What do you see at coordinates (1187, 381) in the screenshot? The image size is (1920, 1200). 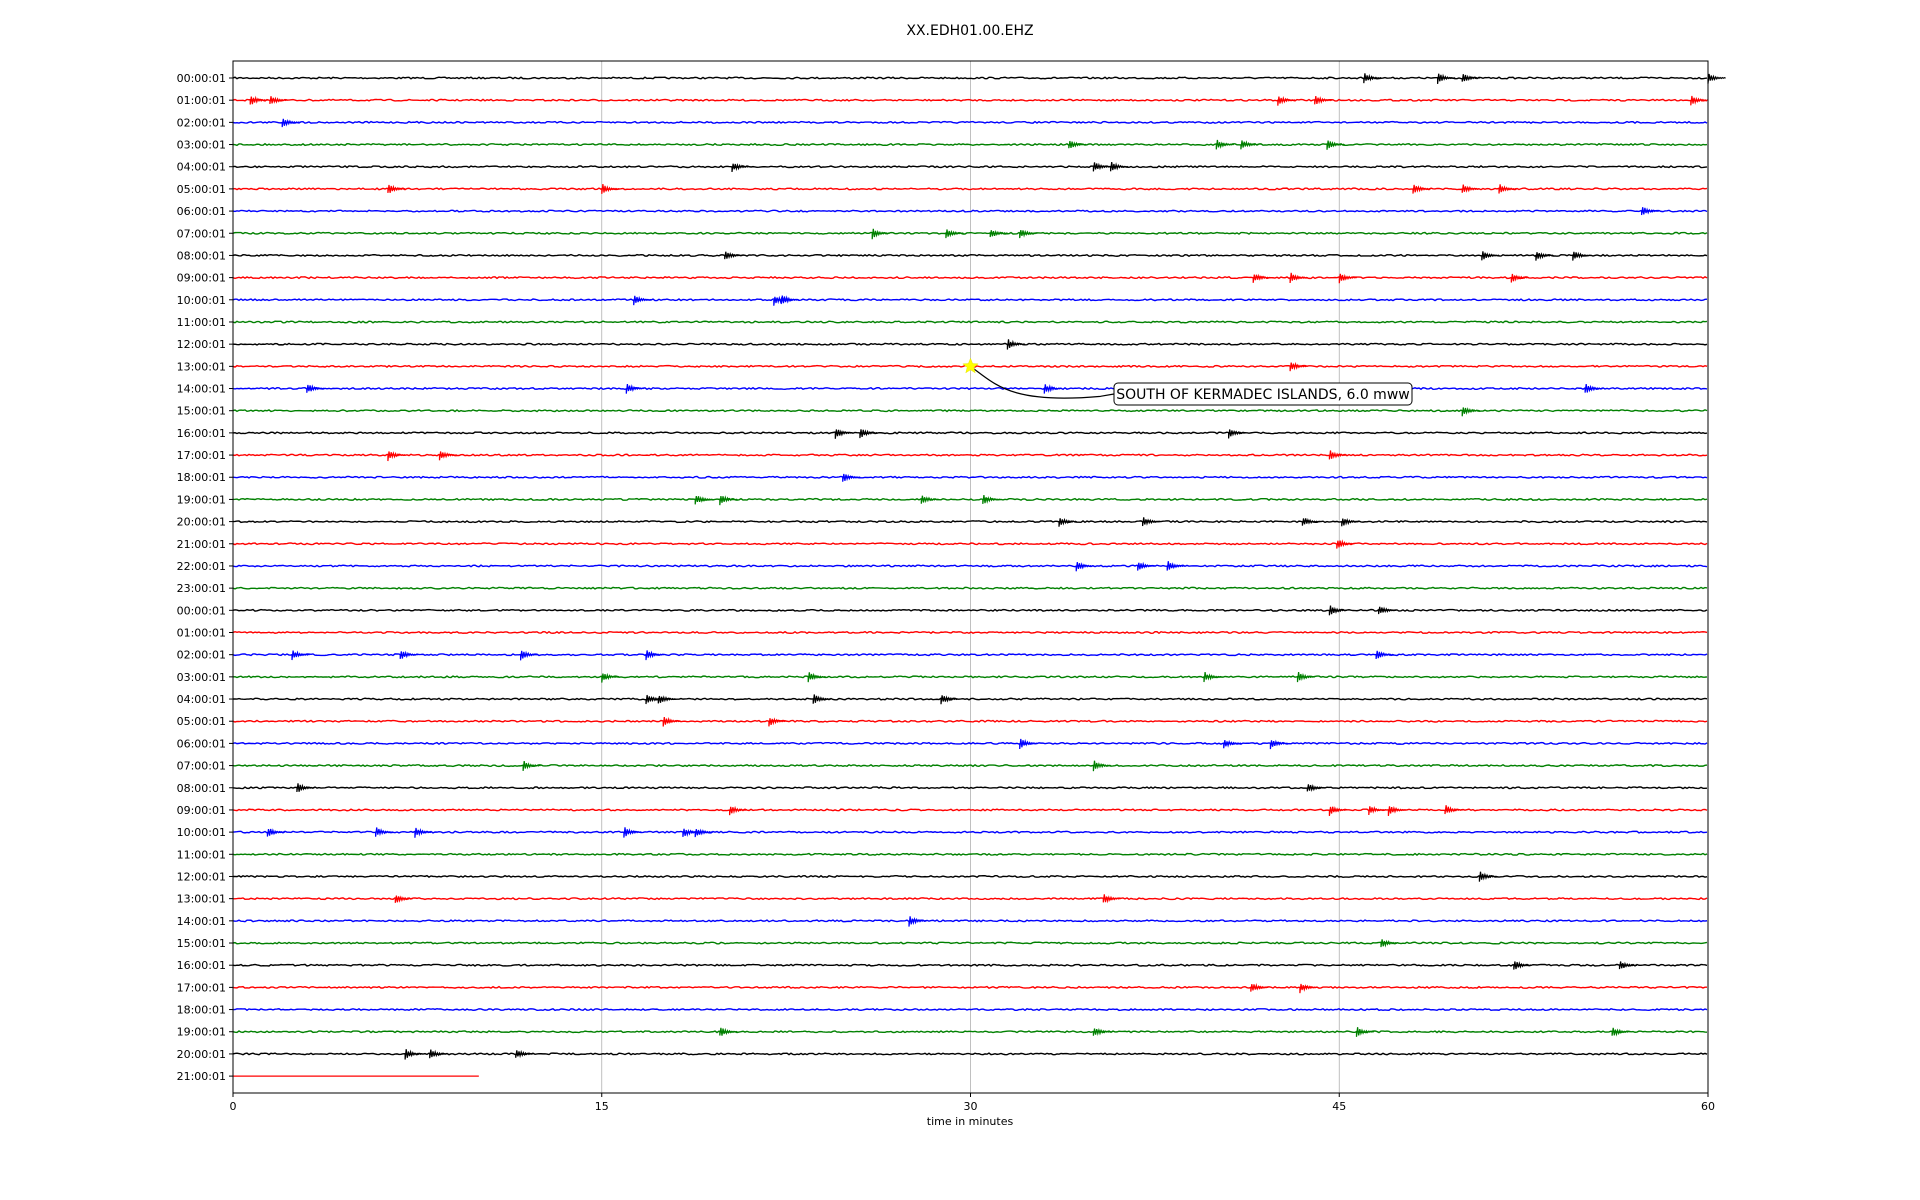 I see `event-annotation: SOUTH OF KERMADEC ISLANDS, 6.0 mww` at bounding box center [1187, 381].